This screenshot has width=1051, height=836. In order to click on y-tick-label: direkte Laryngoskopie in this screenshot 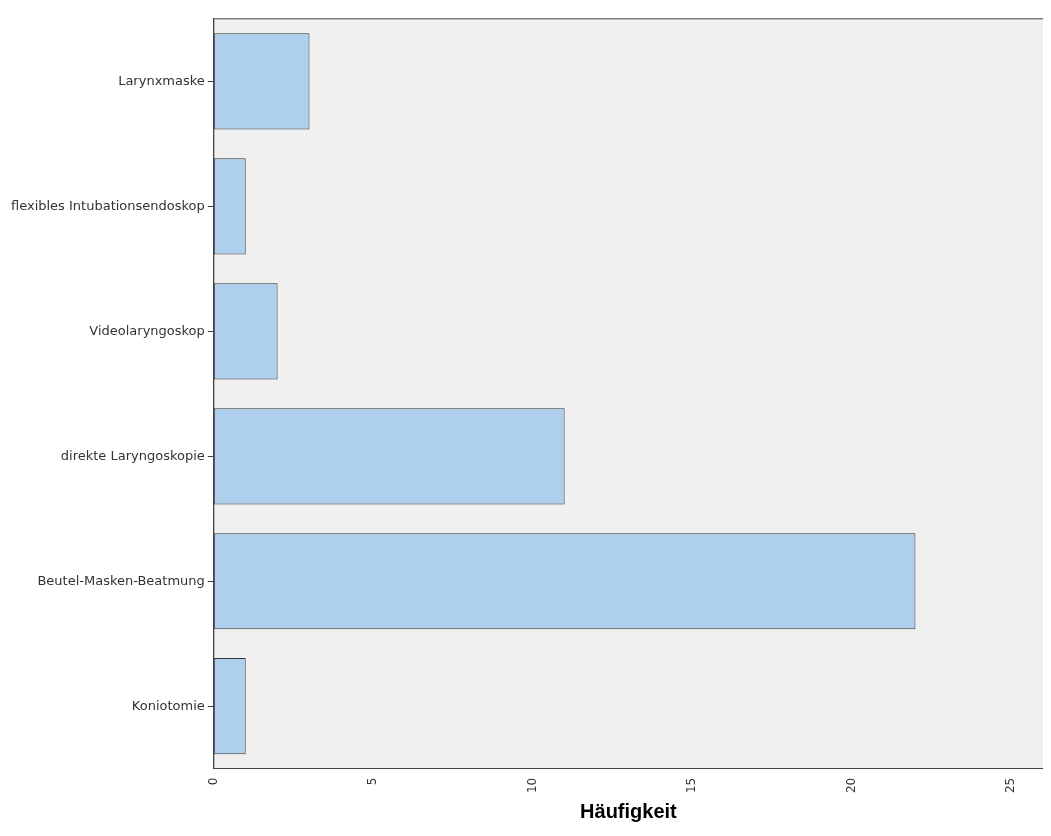, I will do `click(132, 455)`.